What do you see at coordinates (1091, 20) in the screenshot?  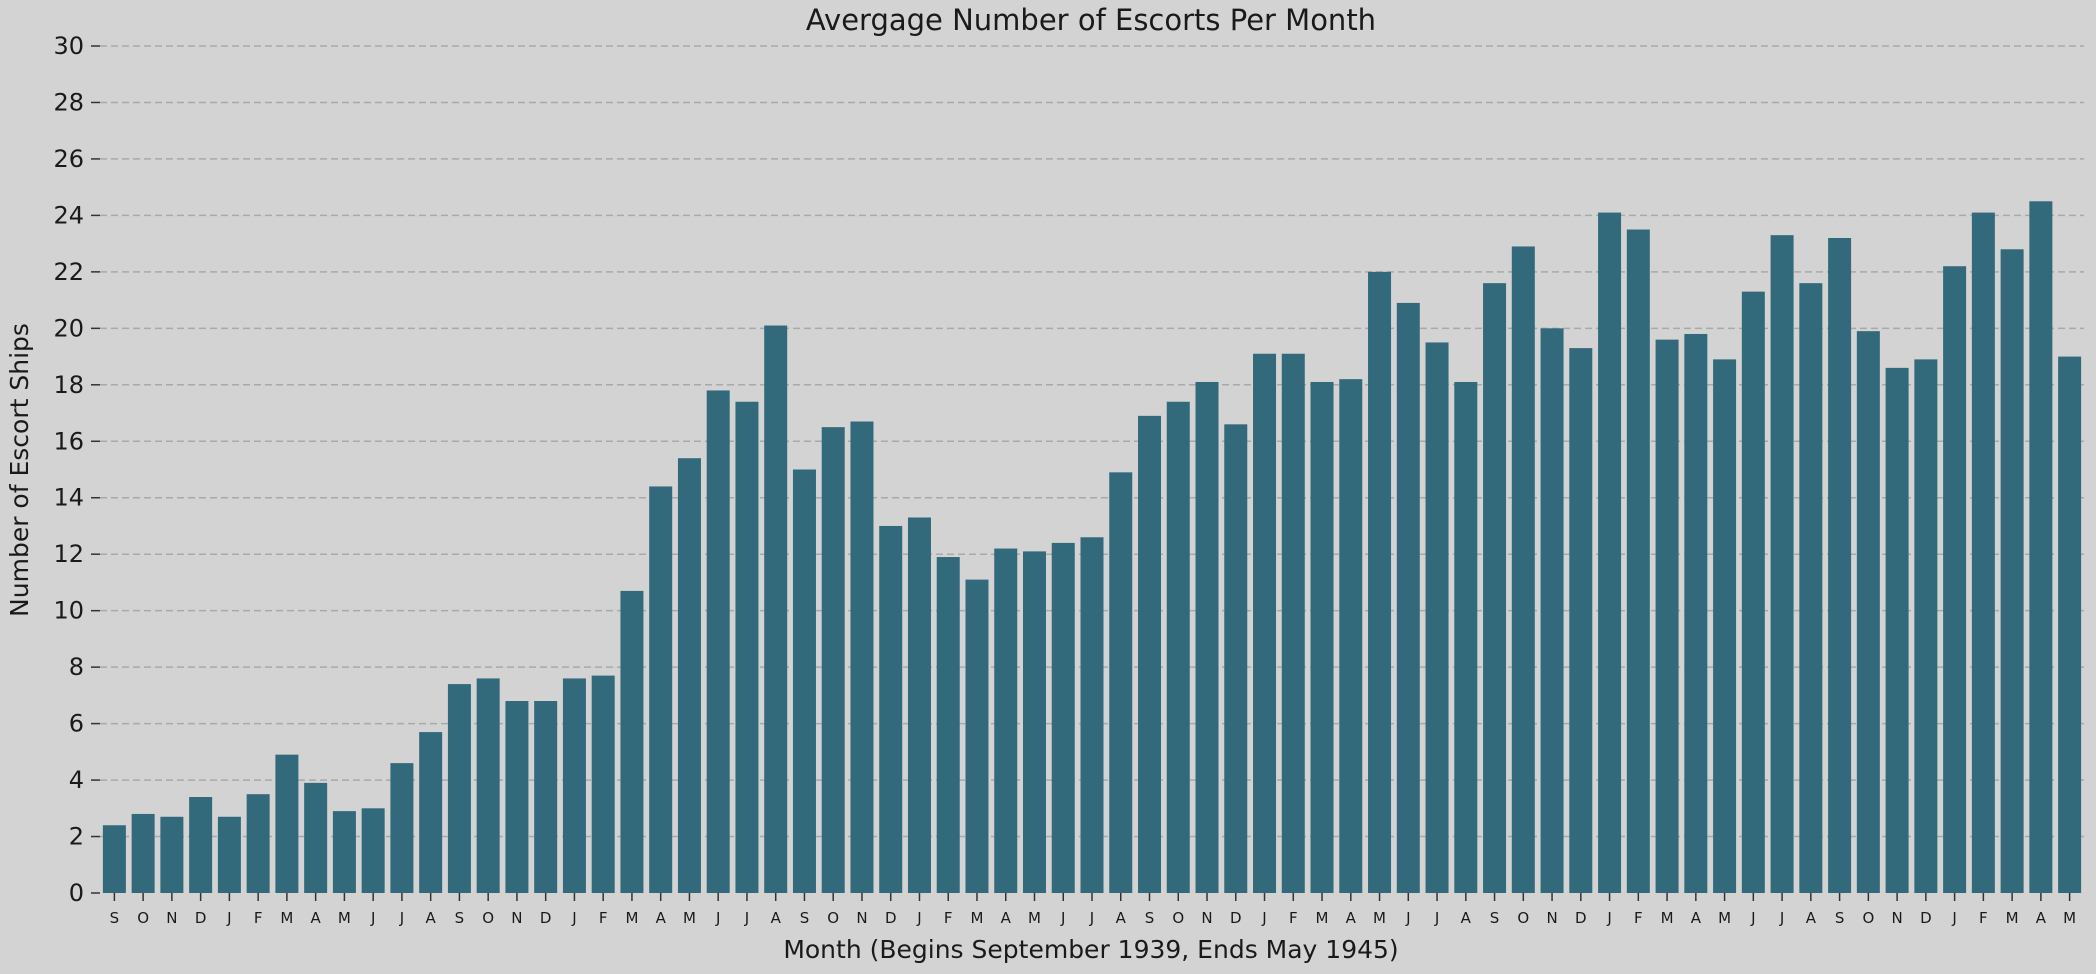 I see `chart-title: Avergage Number of Escorts Per Month` at bounding box center [1091, 20].